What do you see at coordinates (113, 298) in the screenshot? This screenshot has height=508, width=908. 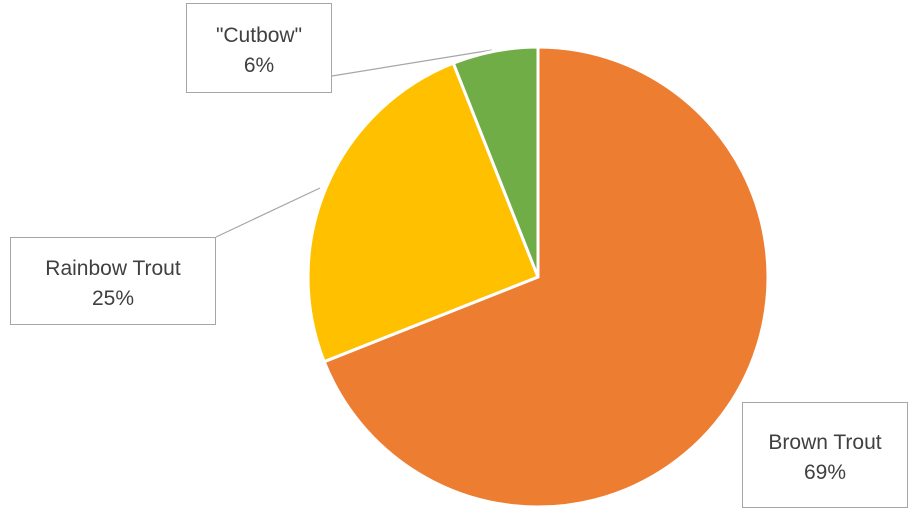 I see `slice-percent-label: 25%` at bounding box center [113, 298].